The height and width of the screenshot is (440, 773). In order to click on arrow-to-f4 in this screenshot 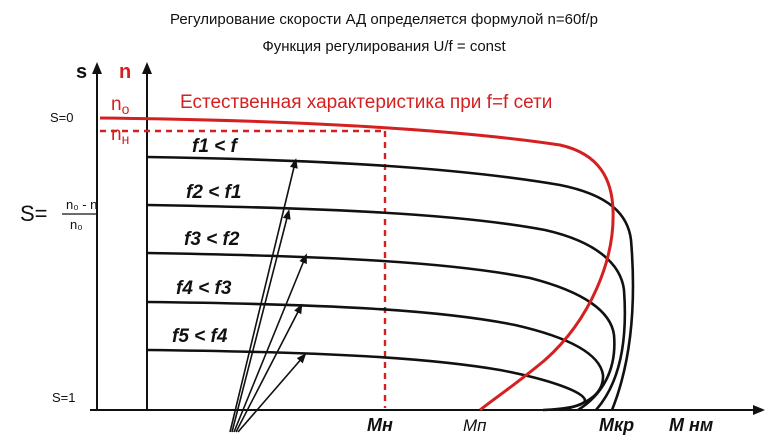, I will do `click(269, 368)`.